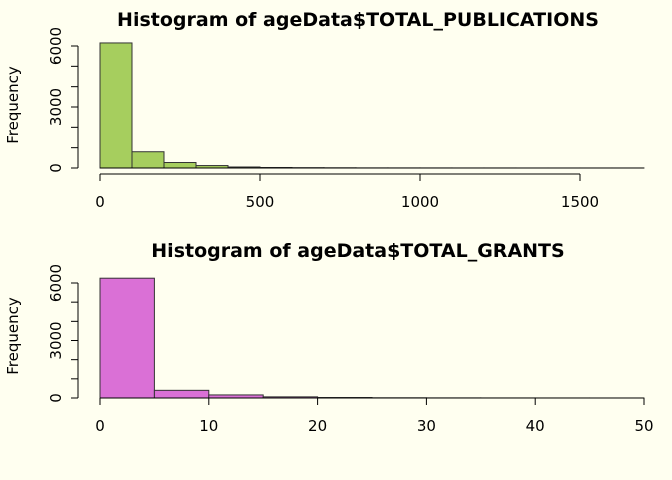 The height and width of the screenshot is (480, 672). Describe the element at coordinates (358, 20) in the screenshot. I see `chart-title: Histogram of ageData$TOTAL_PUBLICATIONS` at that location.